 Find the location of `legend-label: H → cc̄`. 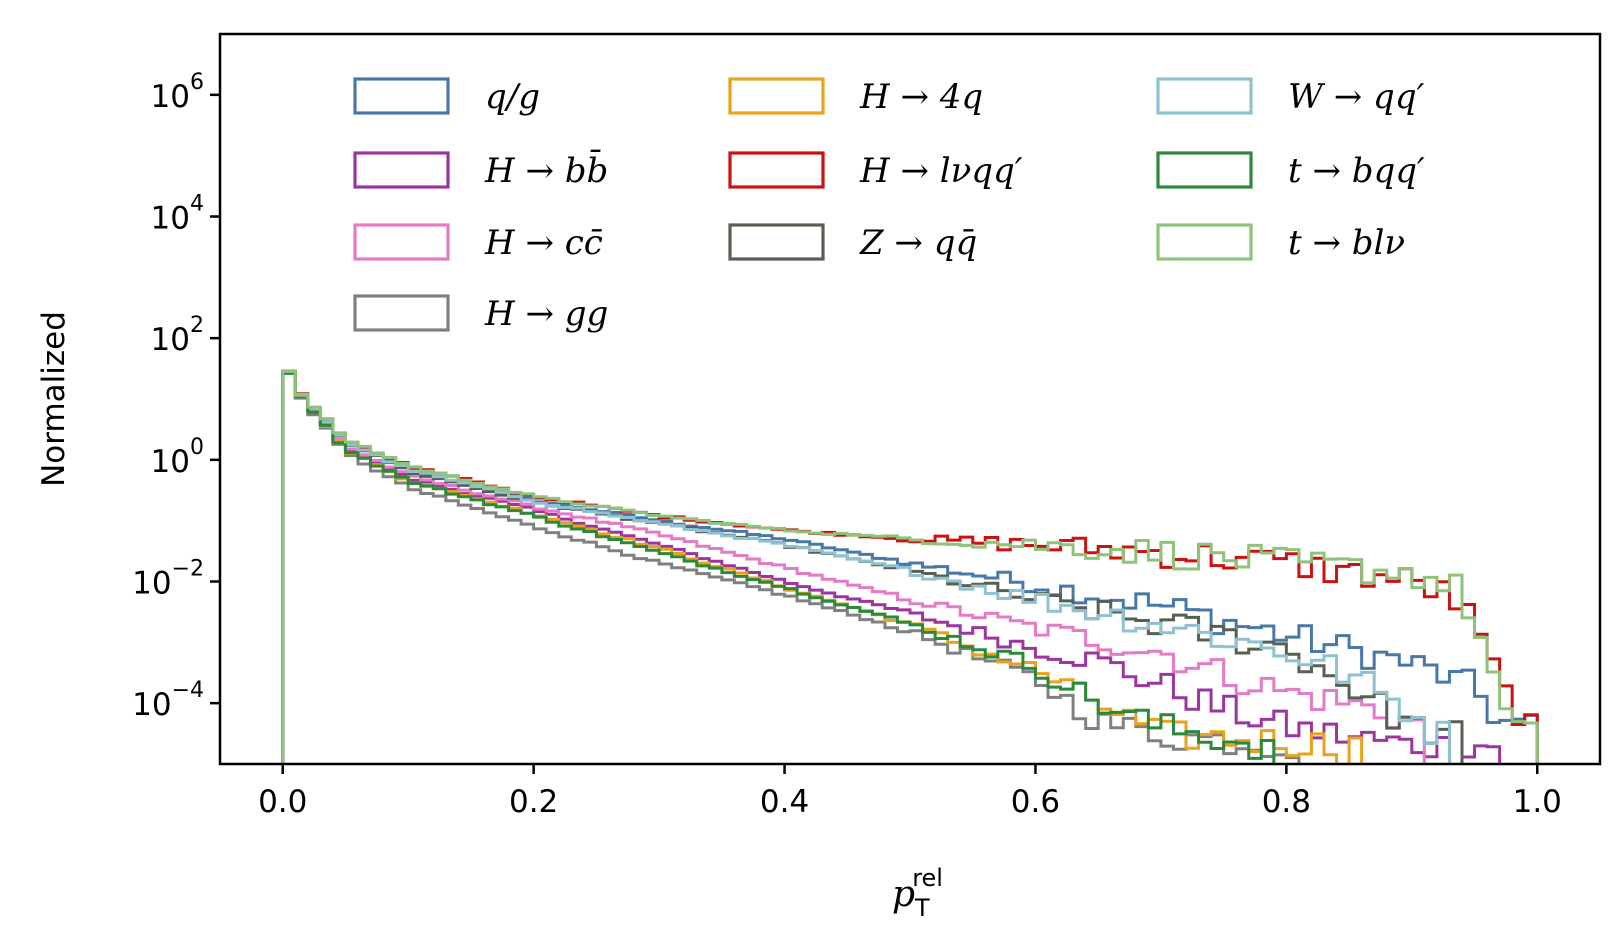

legend-label: H → cc̄ is located at coordinates (543, 243).